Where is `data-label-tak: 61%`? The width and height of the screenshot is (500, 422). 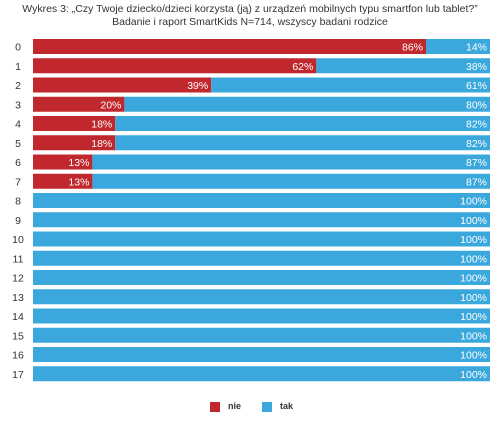
data-label-tak: 61% is located at coordinates (476, 86).